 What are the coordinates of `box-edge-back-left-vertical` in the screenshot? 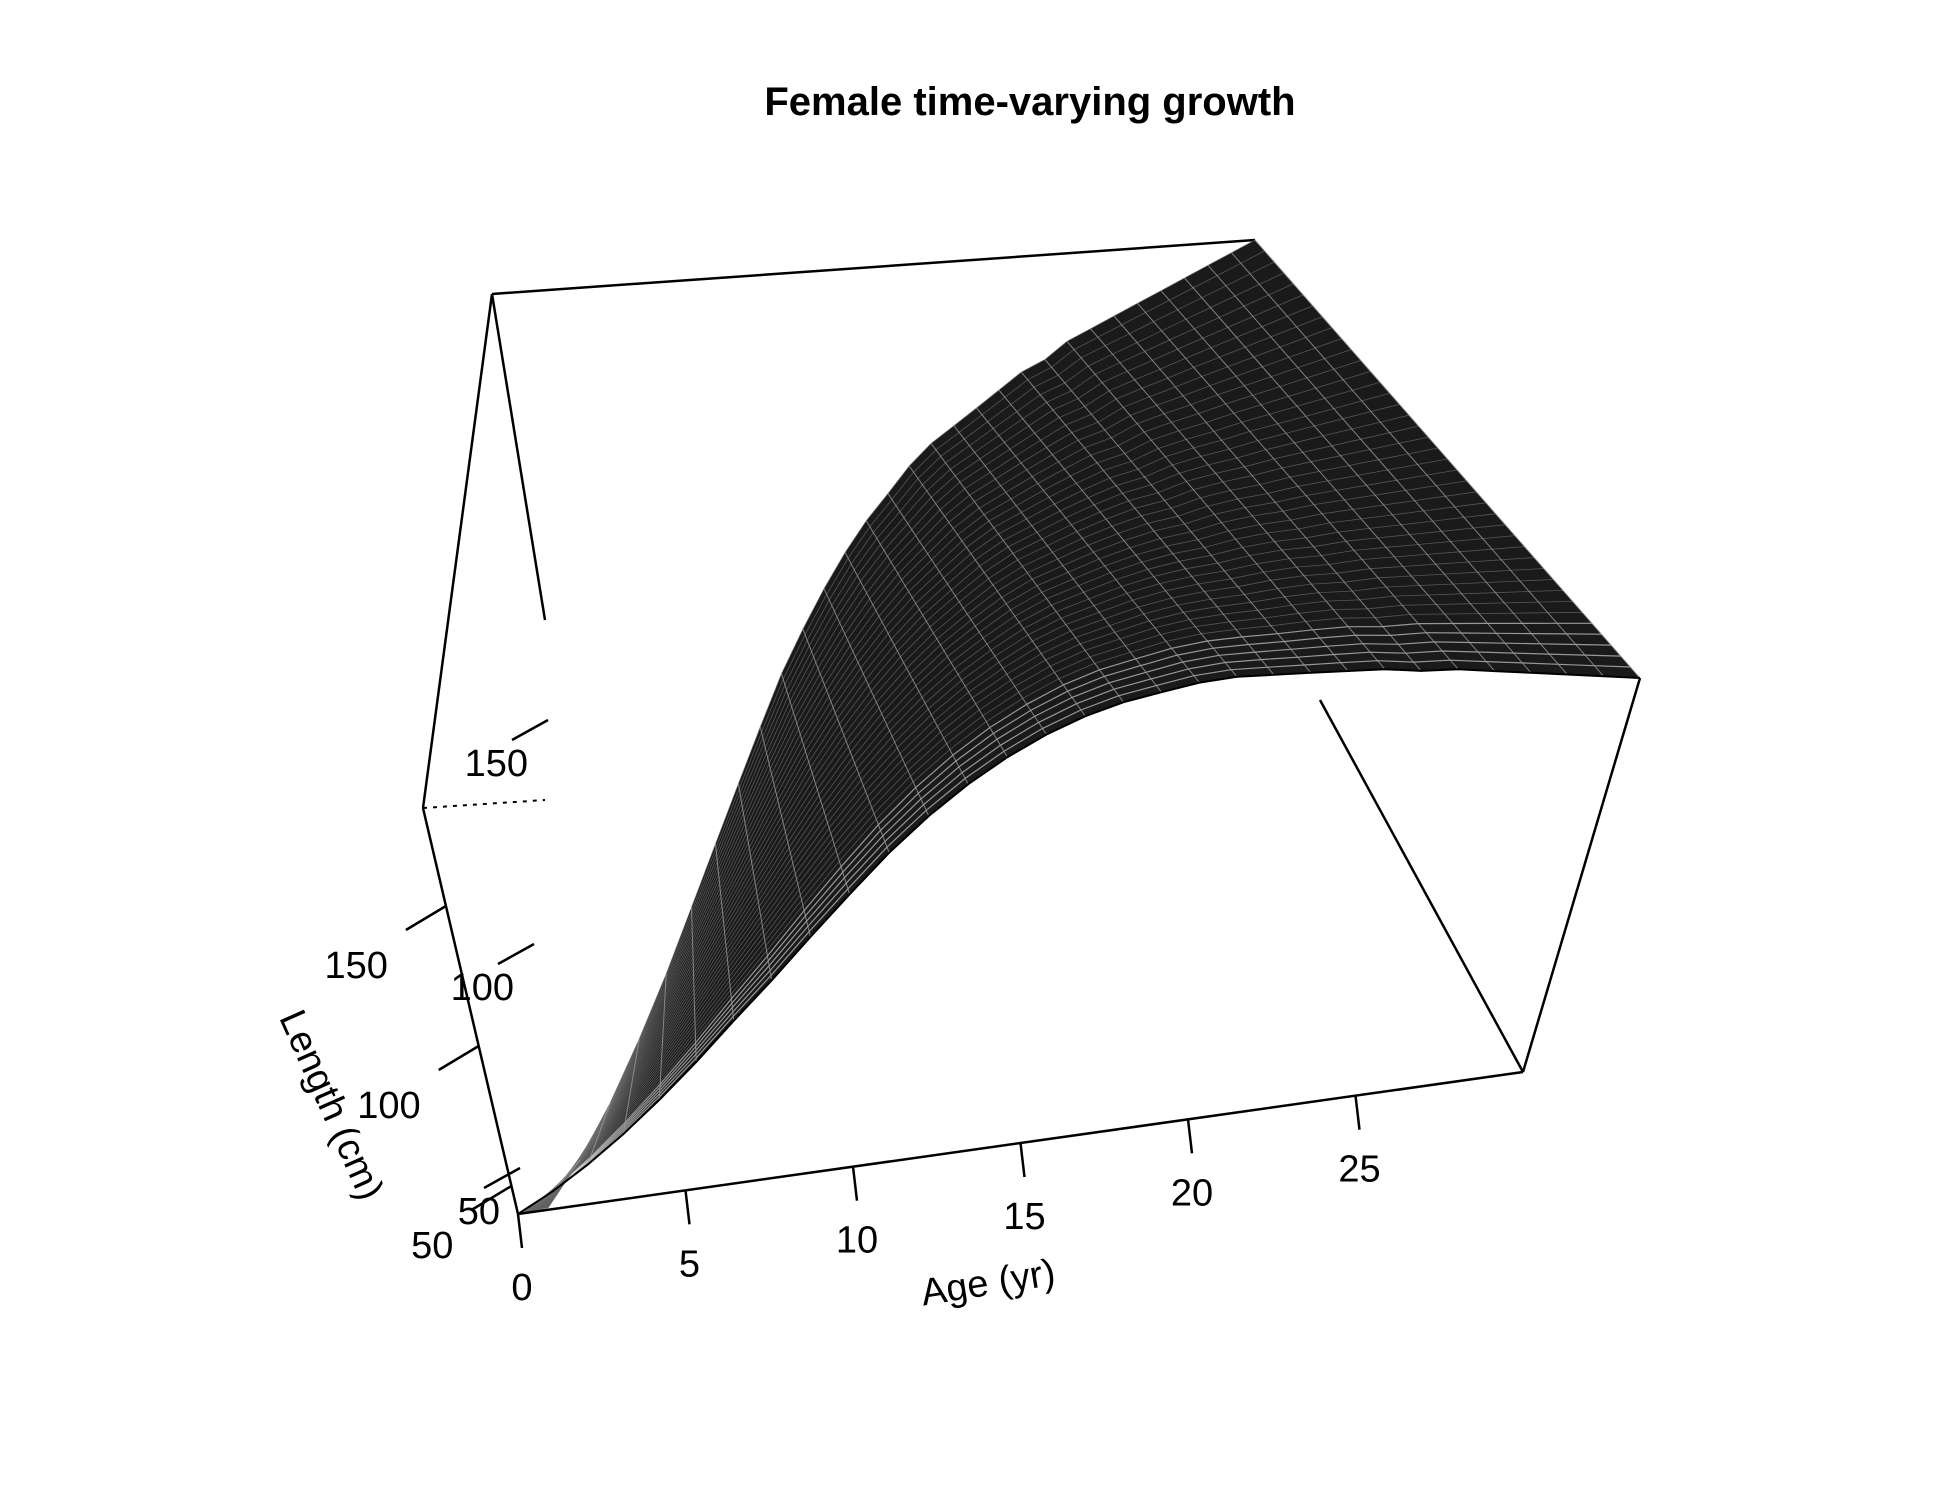 It's located at (518, 457).